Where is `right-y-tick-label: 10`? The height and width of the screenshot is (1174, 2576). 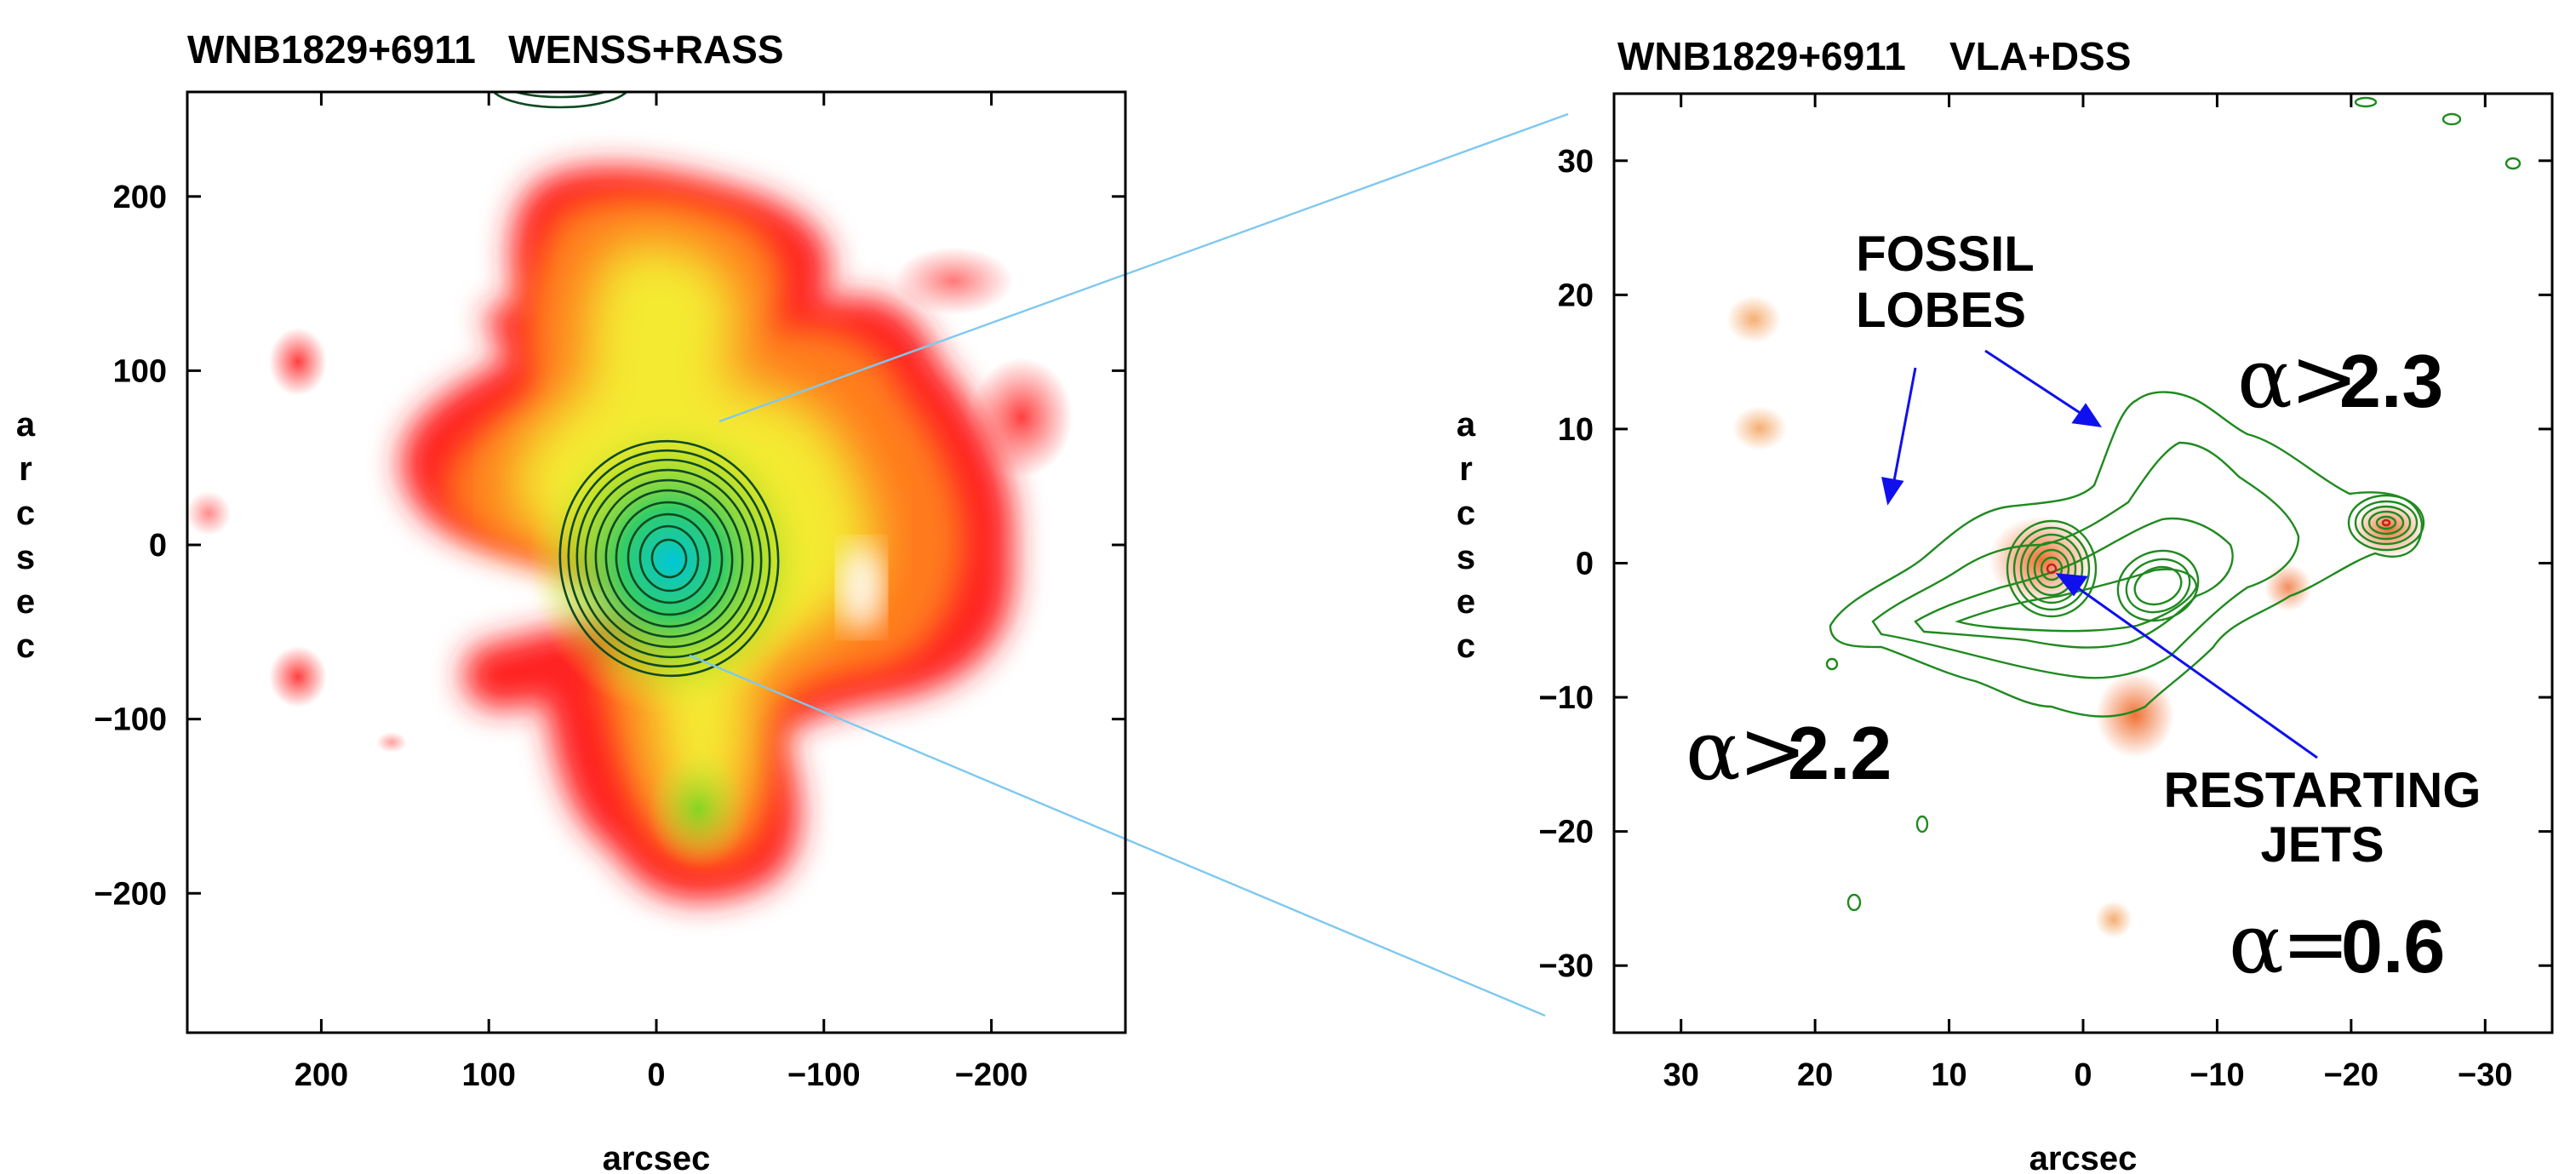
right-y-tick-label: 10 is located at coordinates (1576, 430).